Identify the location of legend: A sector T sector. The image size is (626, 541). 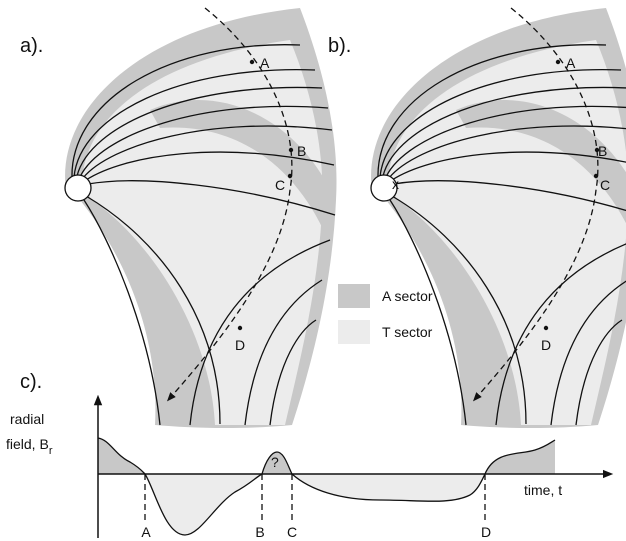
(385, 314).